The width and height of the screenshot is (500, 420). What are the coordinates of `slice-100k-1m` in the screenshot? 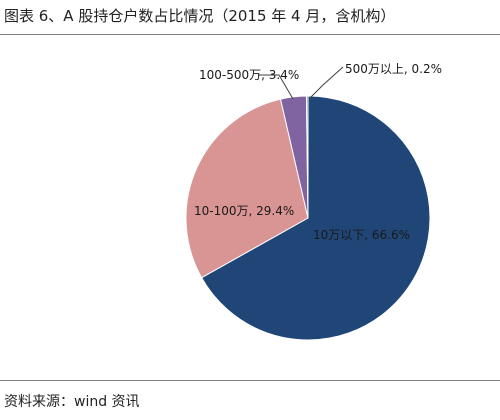 It's located at (247, 188).